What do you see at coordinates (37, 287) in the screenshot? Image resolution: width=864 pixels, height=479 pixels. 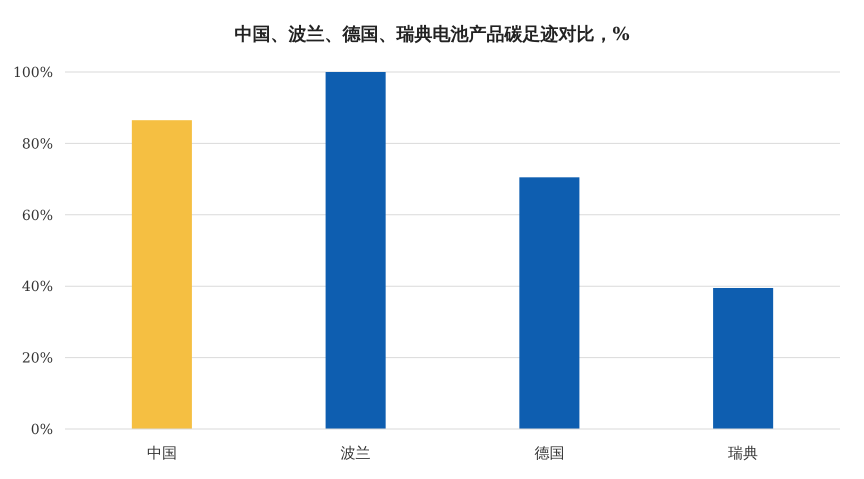 I see `y-tick-label: 40%` at bounding box center [37, 287].